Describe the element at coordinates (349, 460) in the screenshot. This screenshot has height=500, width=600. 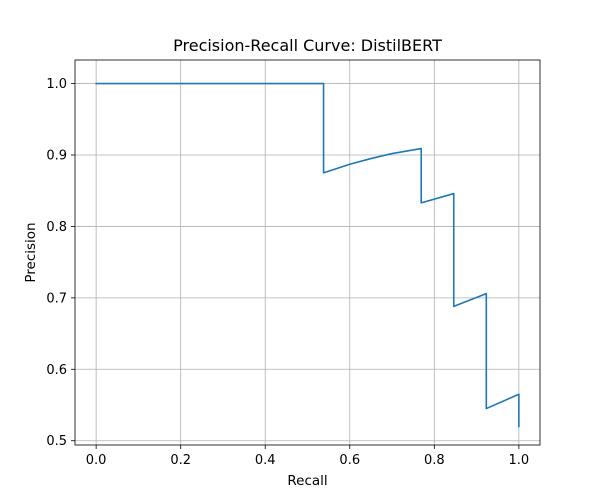
I see `x-tick-label: 0.6` at that location.